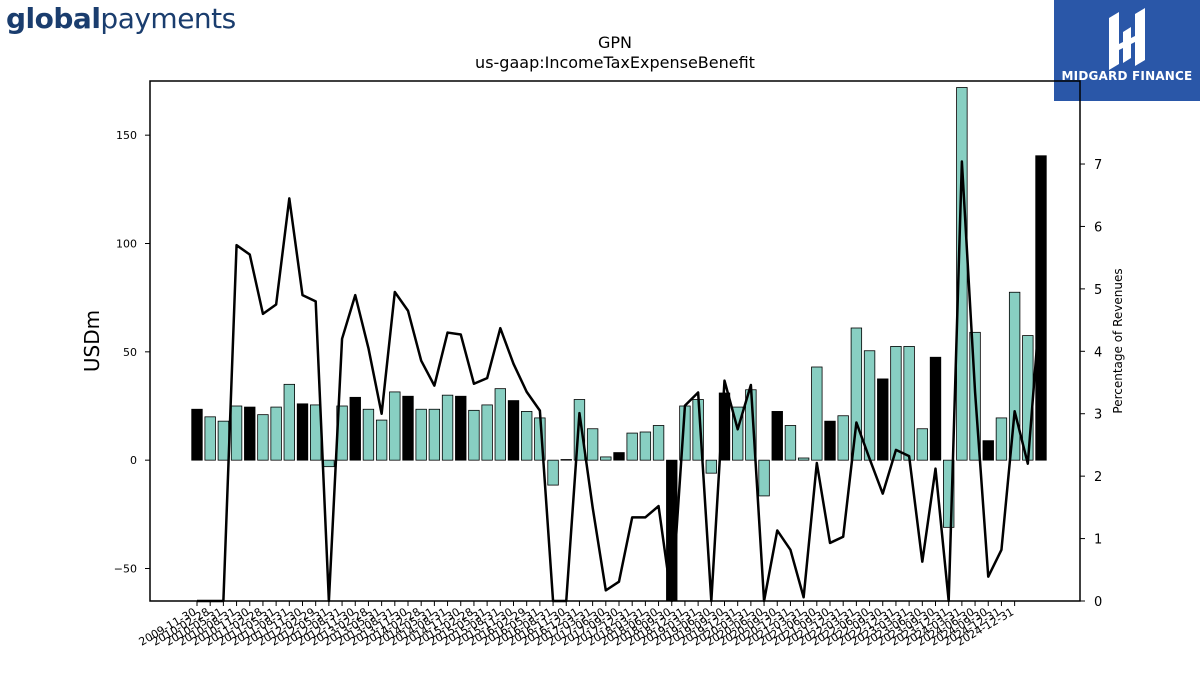 The width and height of the screenshot is (1200, 675). I want to click on y2-tick-label: 2, so click(1098, 477).